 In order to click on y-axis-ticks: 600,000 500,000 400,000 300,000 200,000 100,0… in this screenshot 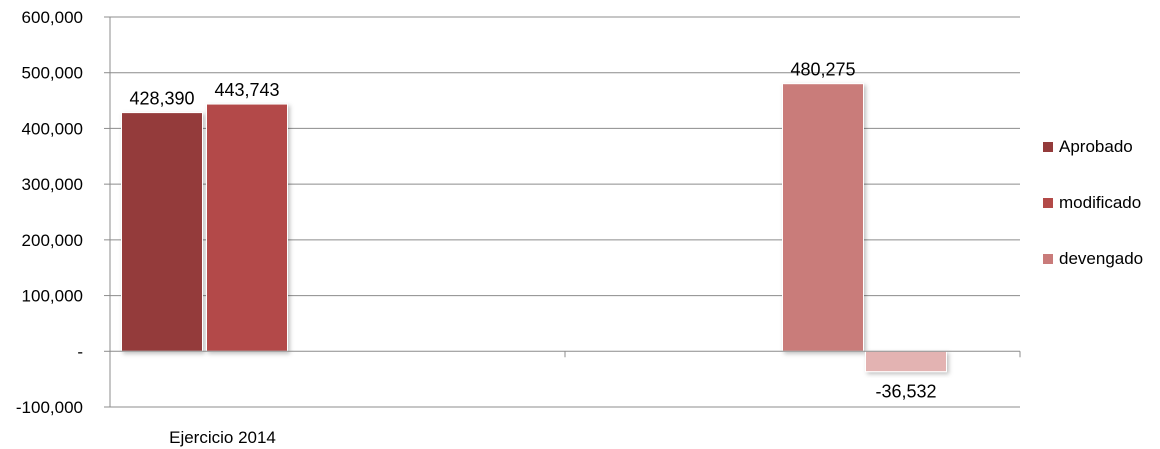, I will do `click(63, 212)`.